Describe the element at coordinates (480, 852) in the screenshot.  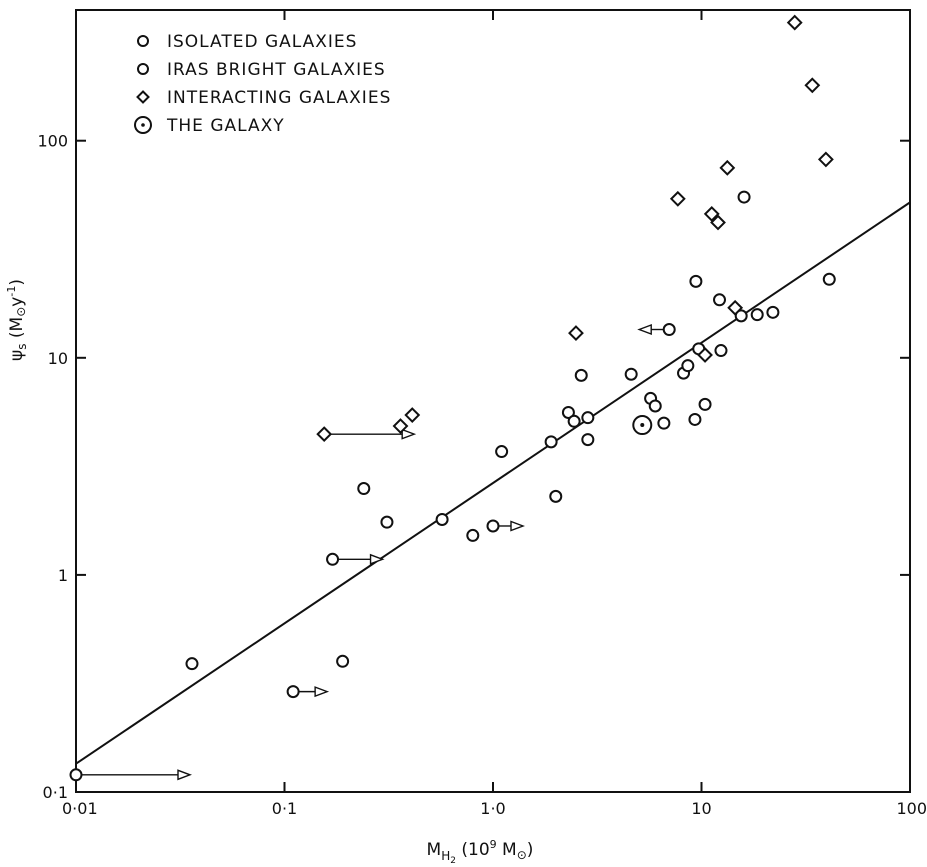
I see `x-axis-label: MH2 (109 M⊙)` at that location.